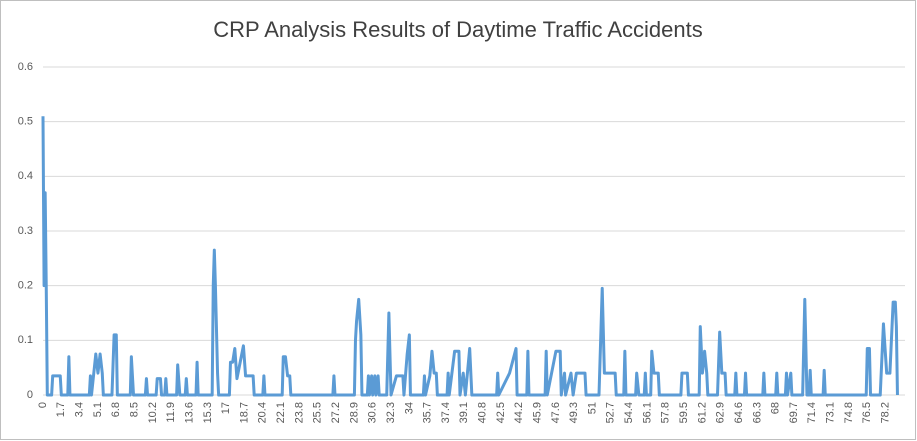 The image size is (917, 441). Describe the element at coordinates (25, 231) in the screenshot. I see `y-tick-label: 0.3` at that location.